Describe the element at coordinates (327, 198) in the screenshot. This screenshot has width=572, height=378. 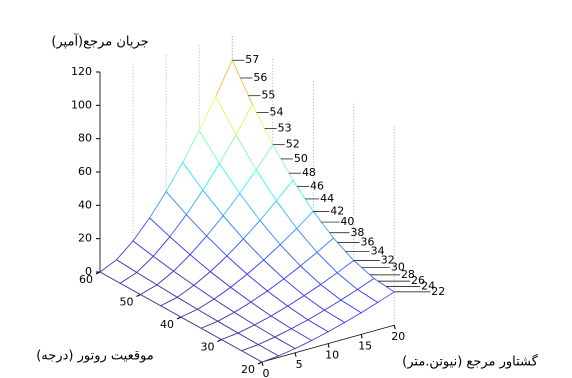
I see `edge-label: 44` at that location.